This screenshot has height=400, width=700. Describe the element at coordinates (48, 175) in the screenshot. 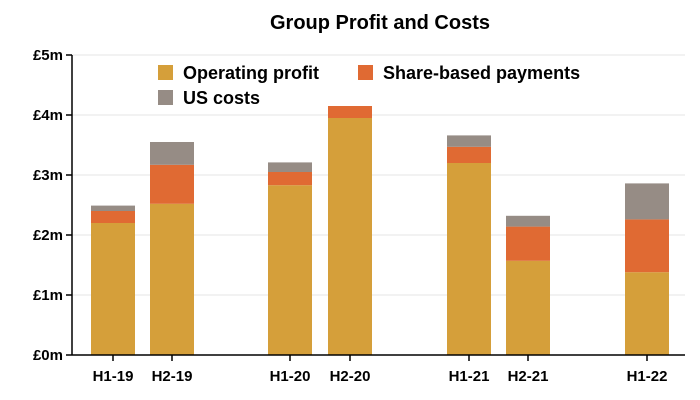

I see `y-tick-label: £3m` at that location.